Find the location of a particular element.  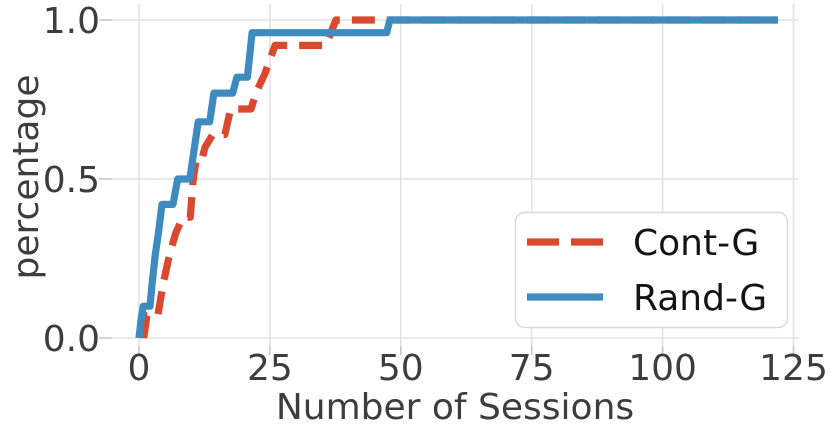

y-tick-label: 1.0 is located at coordinates (71, 21).